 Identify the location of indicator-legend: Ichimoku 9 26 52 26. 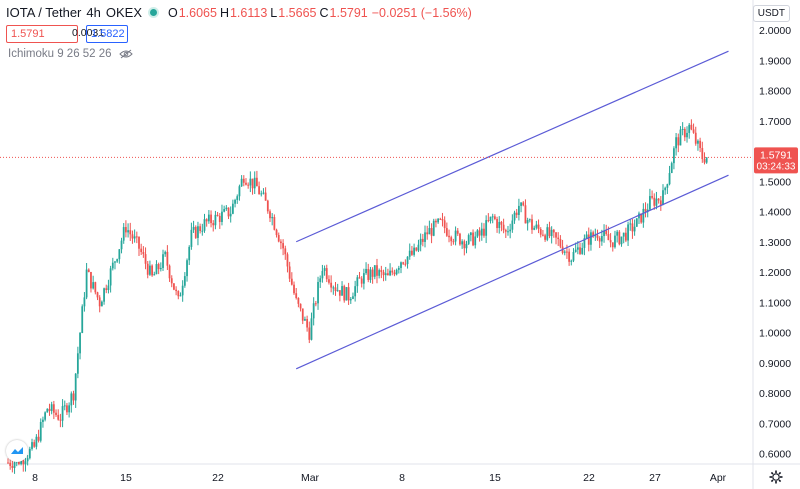
(70, 54).